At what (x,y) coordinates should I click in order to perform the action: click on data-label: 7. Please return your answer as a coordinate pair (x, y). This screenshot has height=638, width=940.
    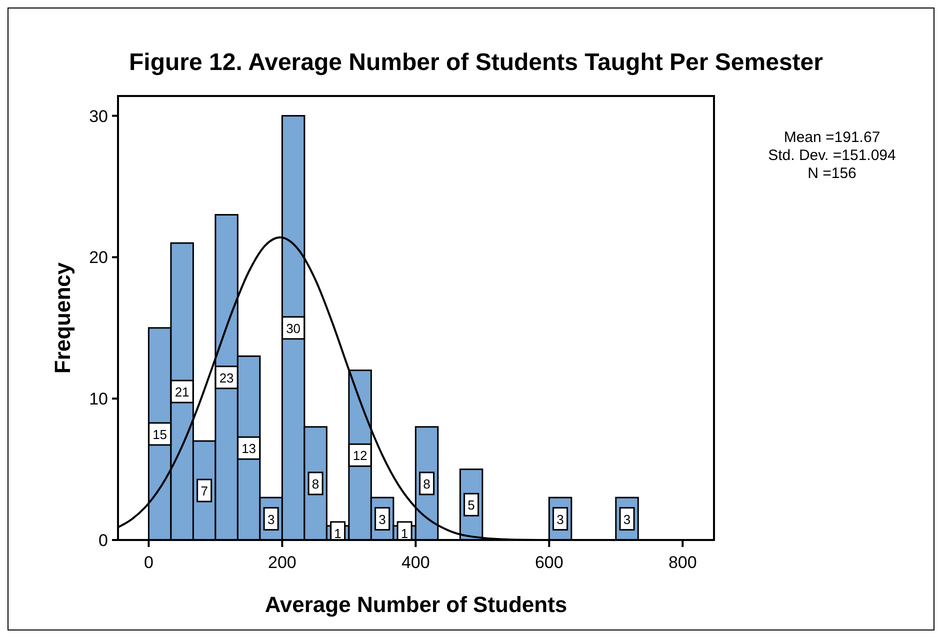
    Looking at the image, I should click on (204, 491).